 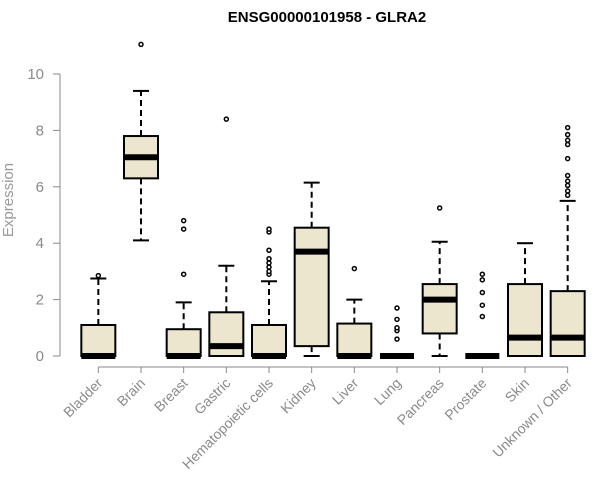 What do you see at coordinates (83, 398) in the screenshot?
I see `x-tick-label: Bladder` at bounding box center [83, 398].